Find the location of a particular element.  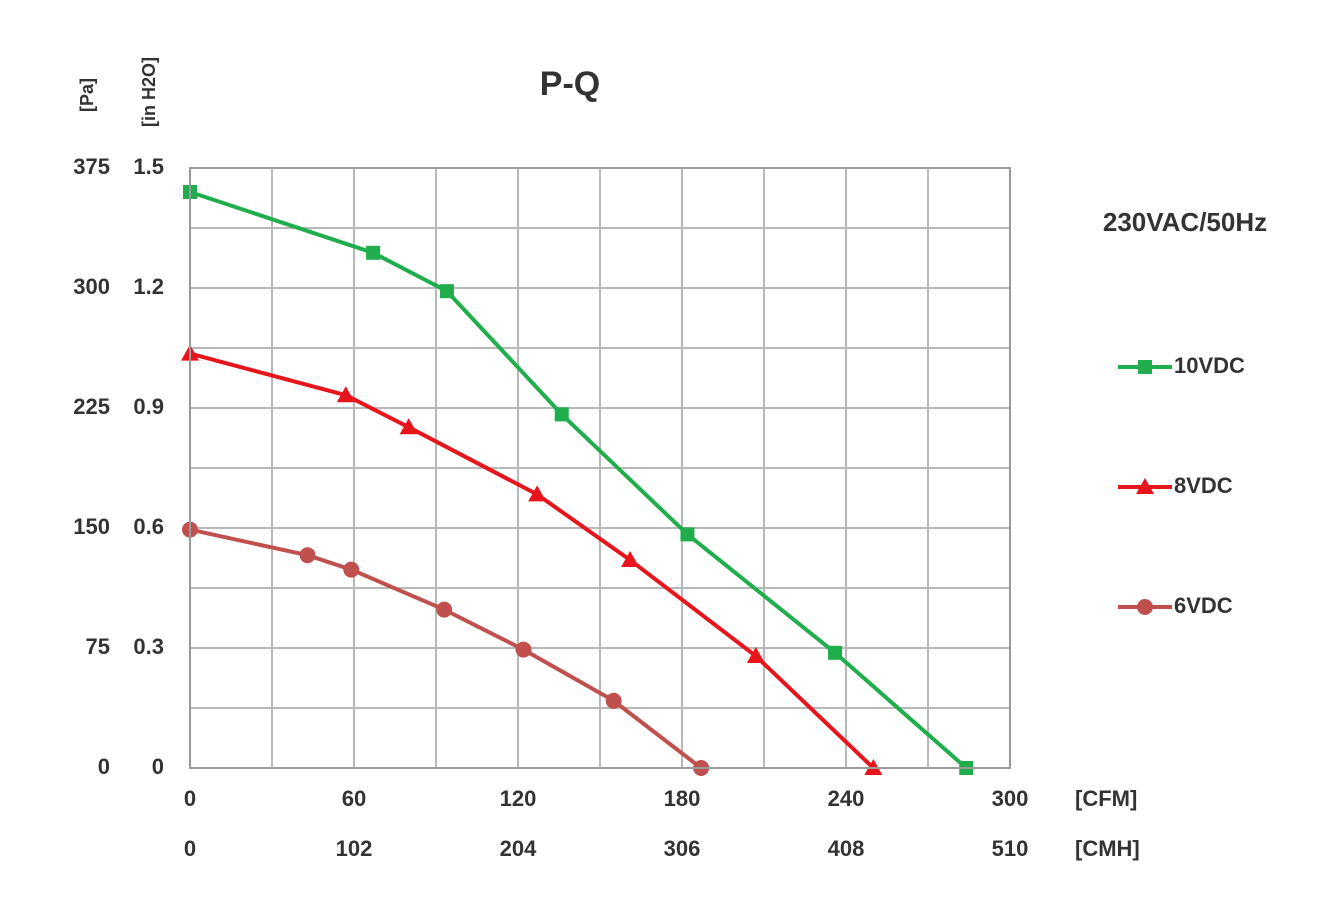

x2-tick-label: 204 is located at coordinates (518, 848).